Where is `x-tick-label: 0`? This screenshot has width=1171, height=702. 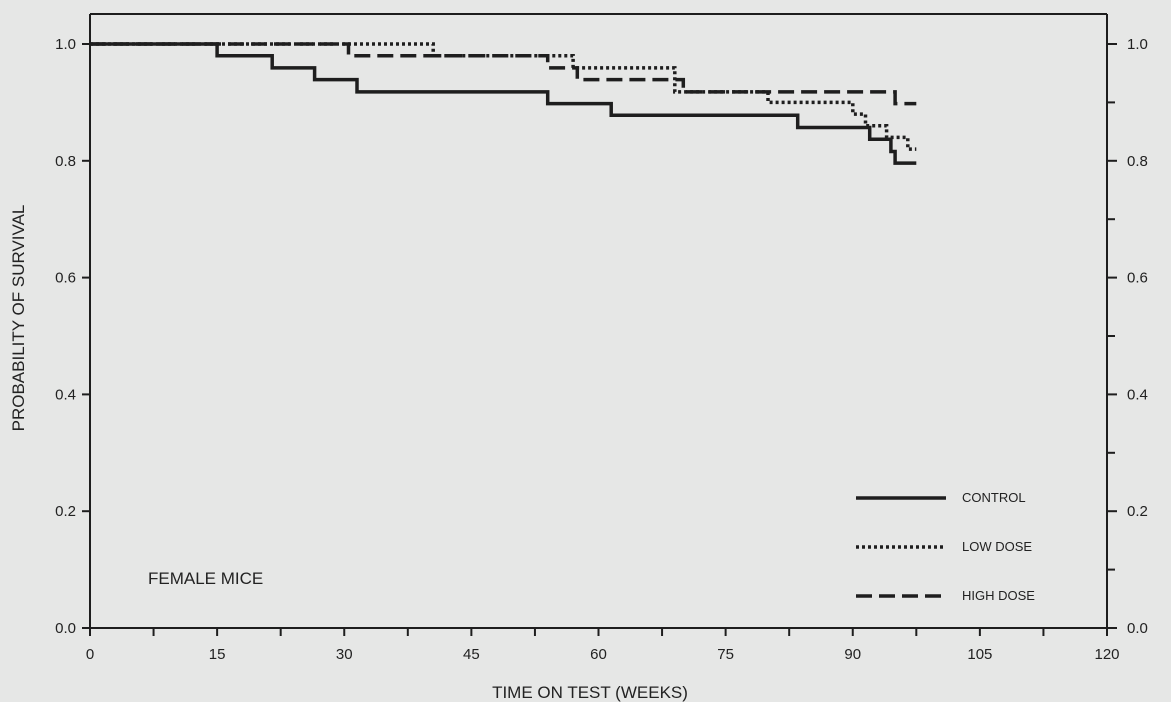
x-tick-label: 0 is located at coordinates (90, 654).